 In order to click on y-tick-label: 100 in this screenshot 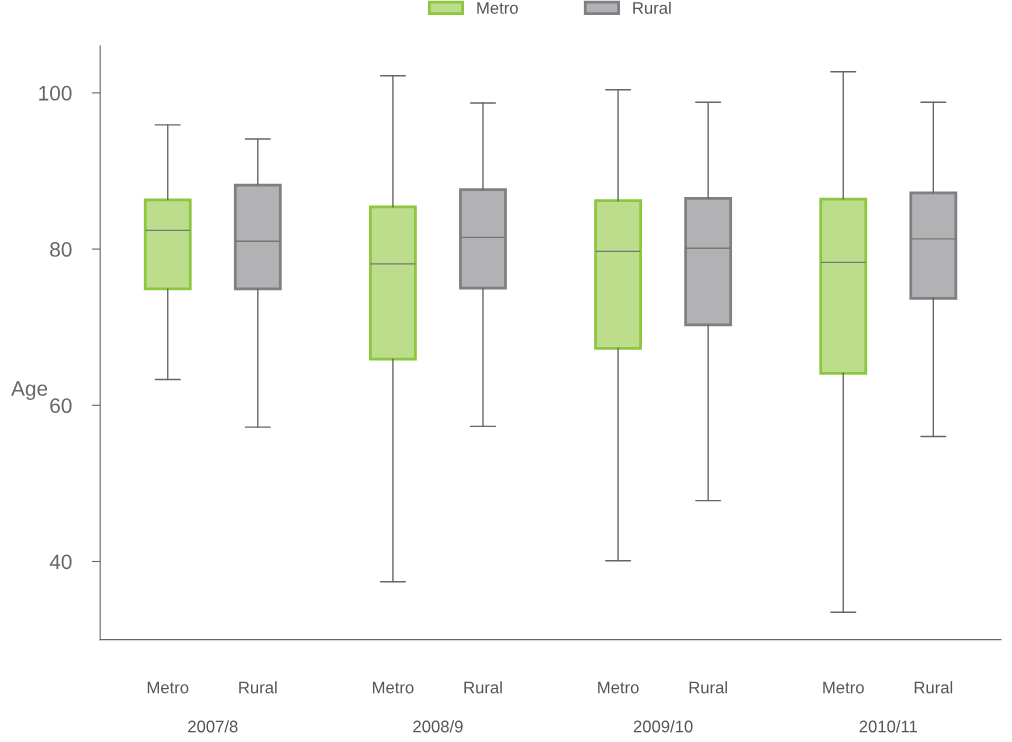, I will do `click(55, 93)`.